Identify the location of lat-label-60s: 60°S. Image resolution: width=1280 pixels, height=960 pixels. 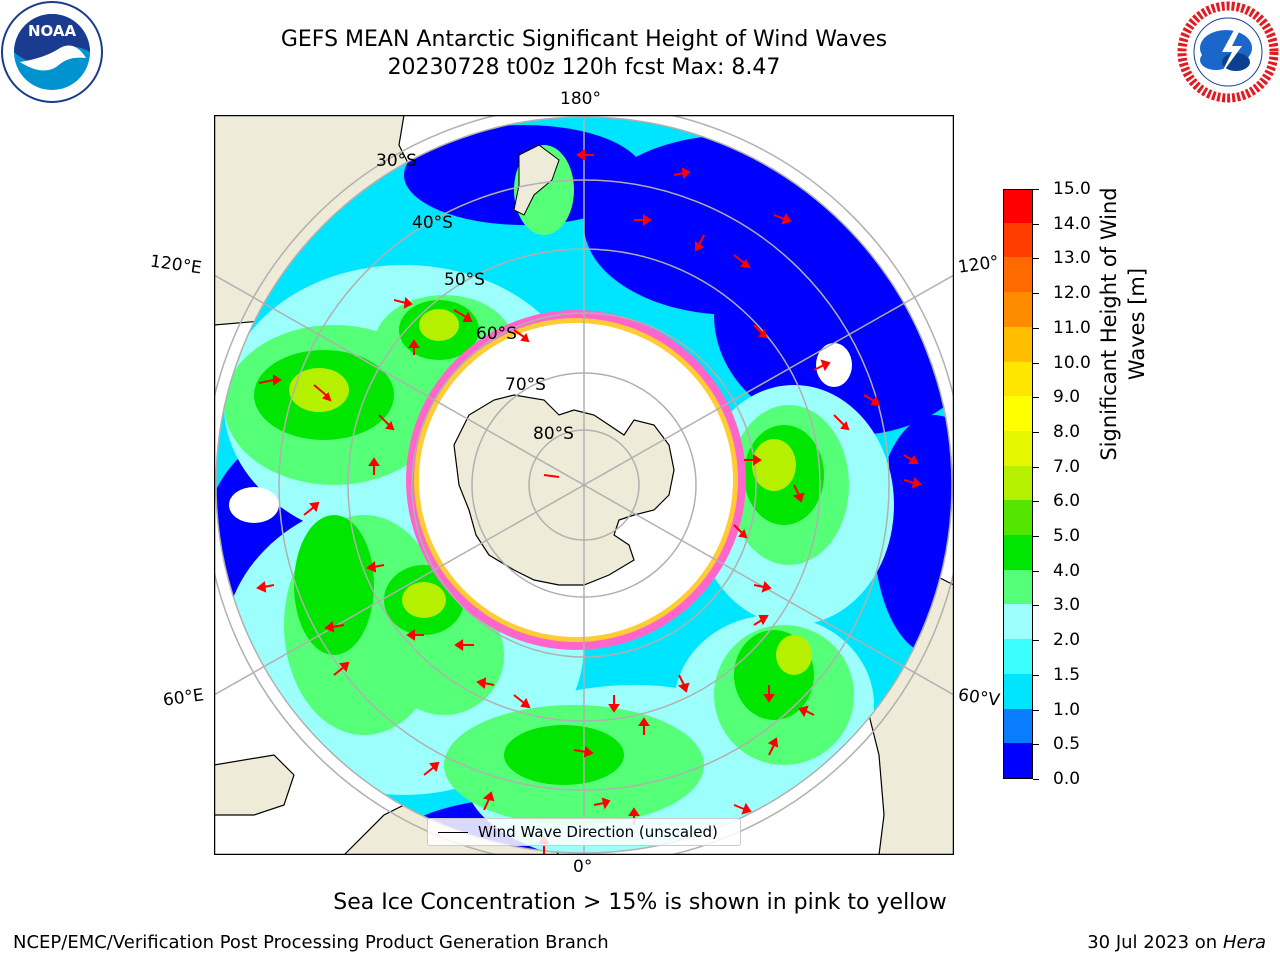
(496, 334).